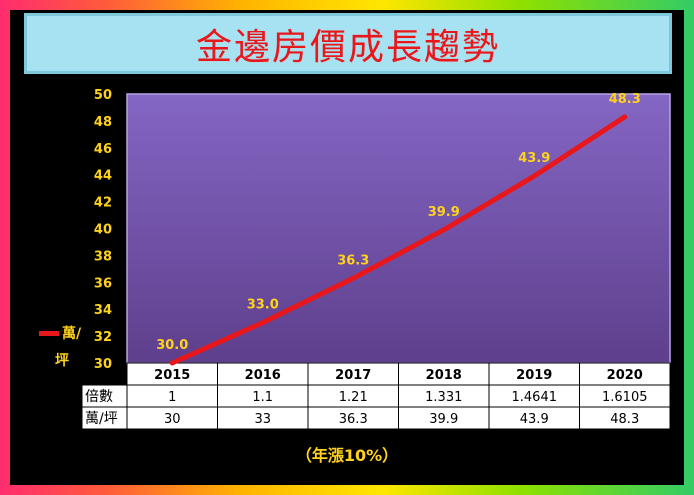  I want to click on title-banner: 金邊房價成長趨勢, so click(348, 43).